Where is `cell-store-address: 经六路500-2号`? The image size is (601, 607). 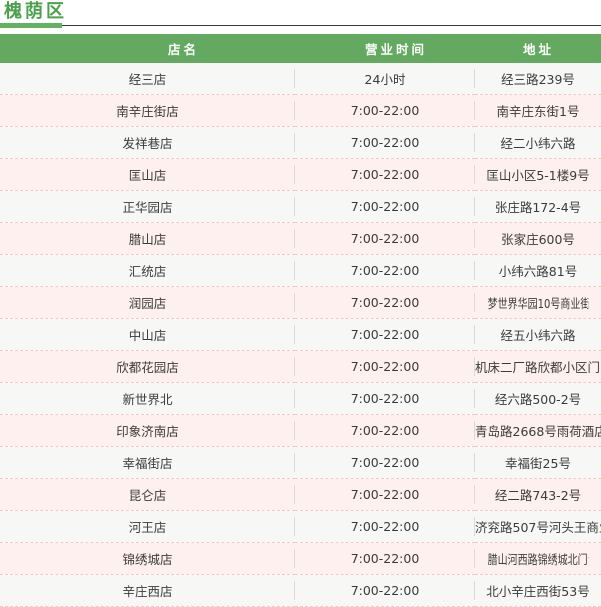
cell-store-address: 经六路500-2号 is located at coordinates (538, 398).